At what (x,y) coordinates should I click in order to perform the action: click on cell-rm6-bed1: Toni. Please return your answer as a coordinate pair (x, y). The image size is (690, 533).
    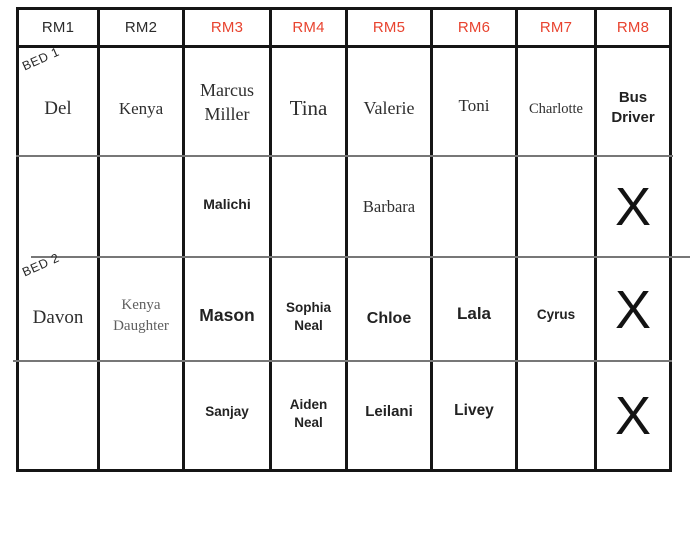
    Looking at the image, I should click on (475, 102).